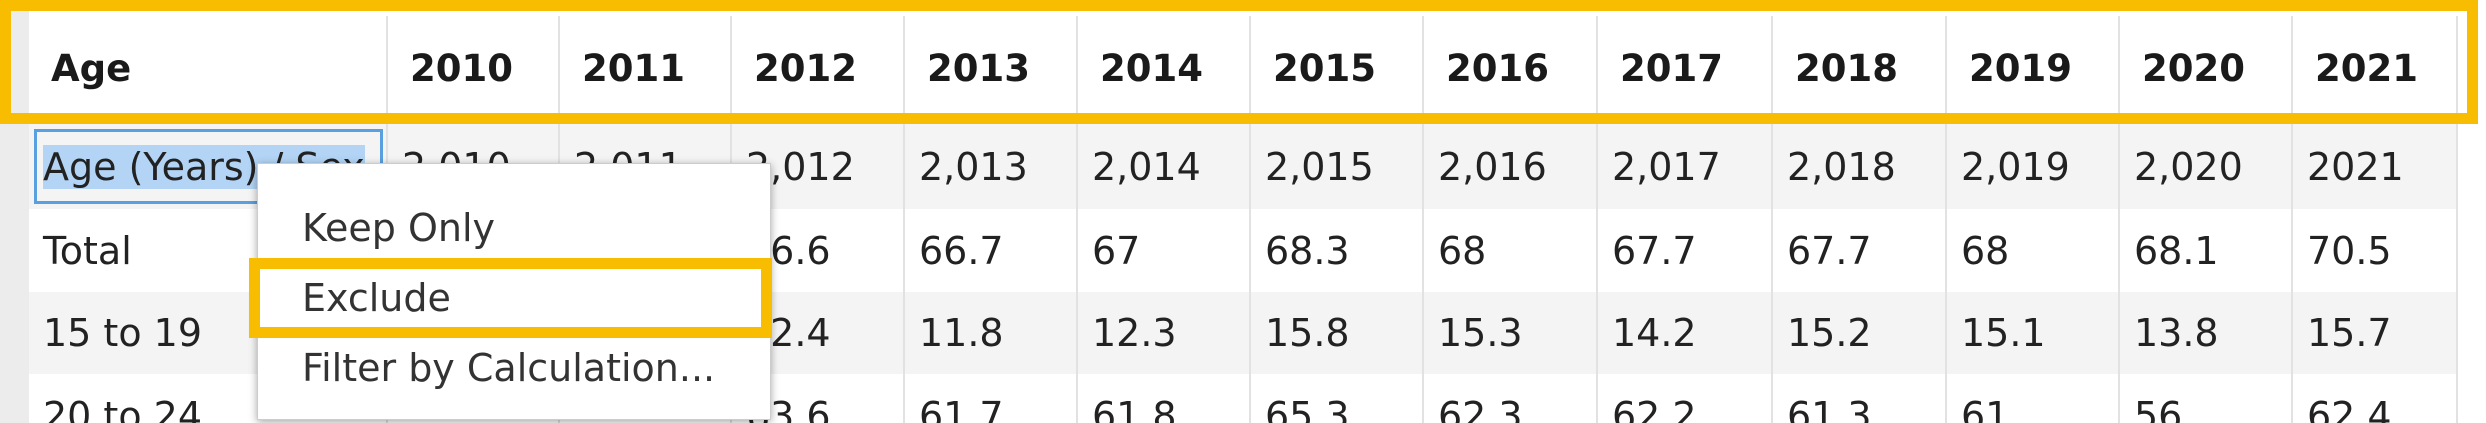 This screenshot has width=2486, height=423. I want to click on cell-text: 2012, so click(805, 68).